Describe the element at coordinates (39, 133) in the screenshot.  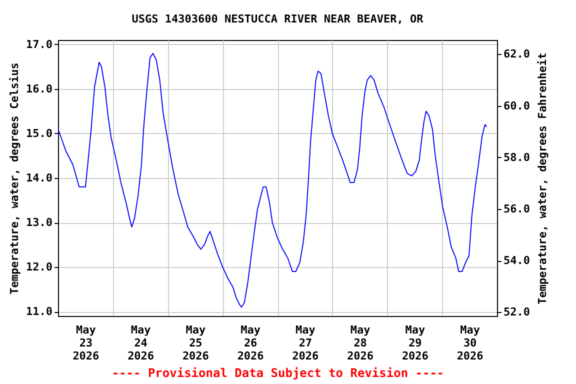
I see `y-tick-label: 15.0` at that location.